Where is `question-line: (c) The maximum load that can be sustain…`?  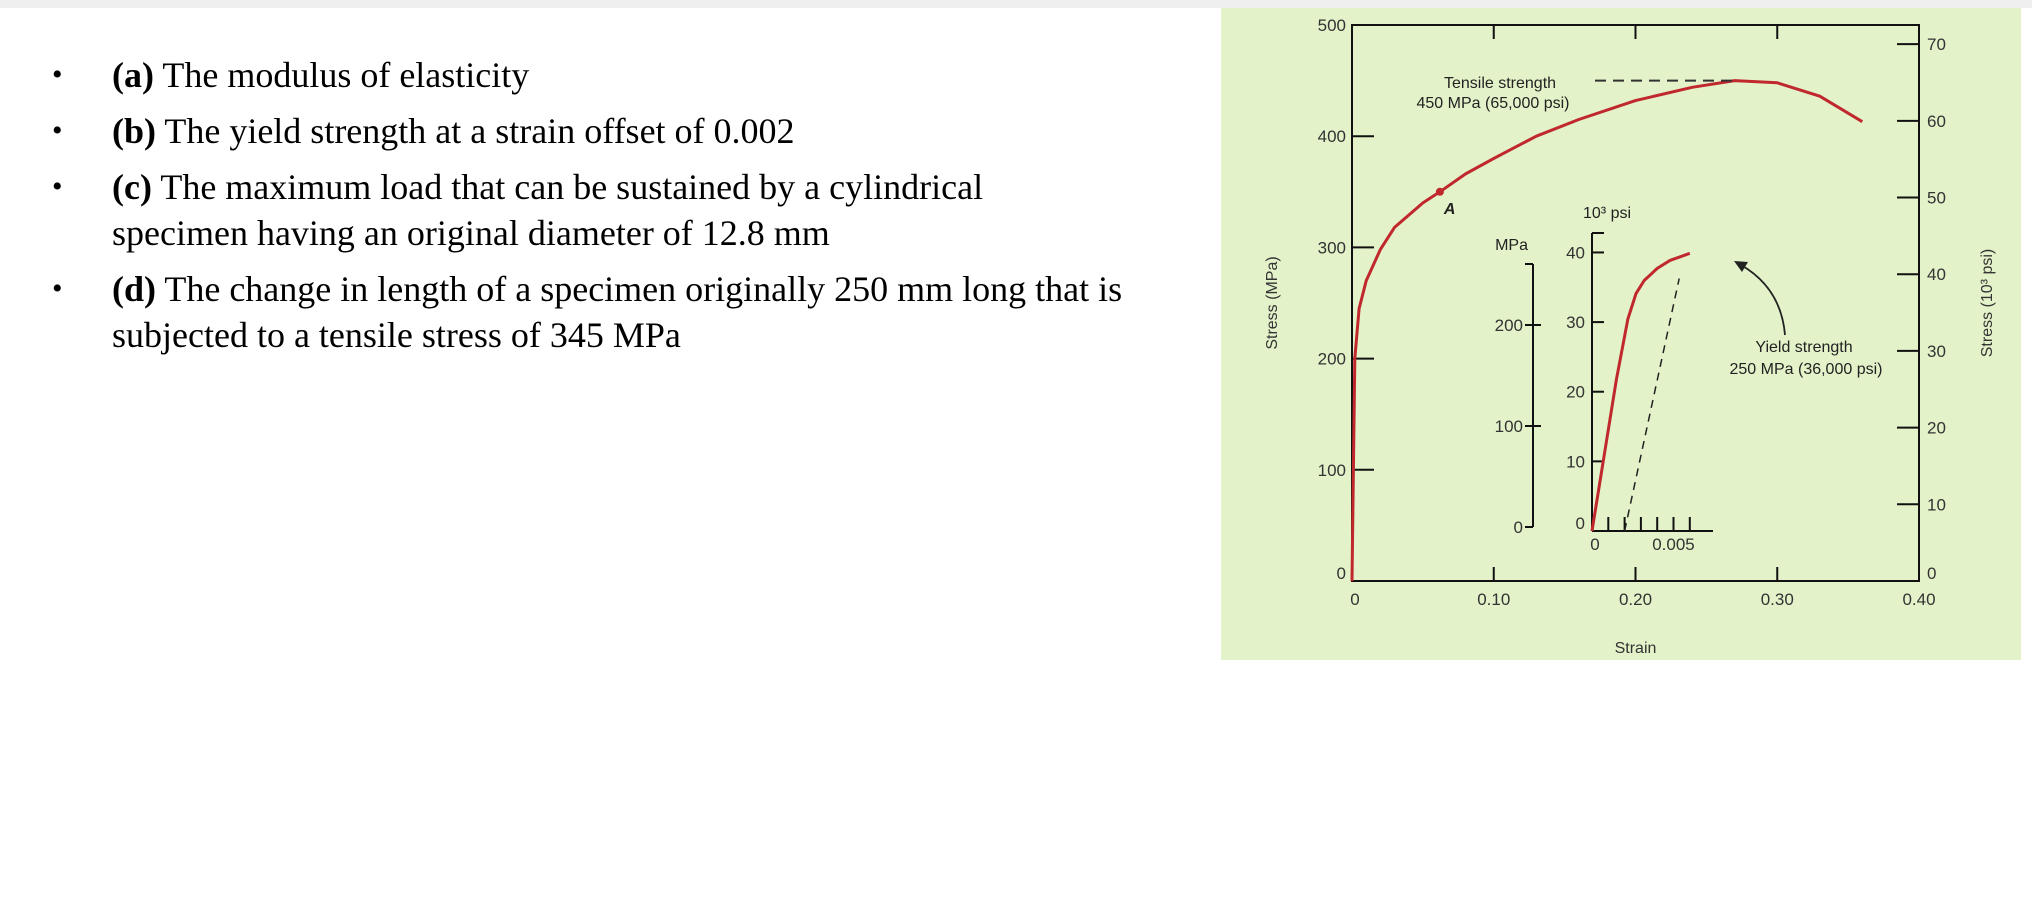 question-line: (c) The maximum load that can be sustain… is located at coordinates (661, 187).